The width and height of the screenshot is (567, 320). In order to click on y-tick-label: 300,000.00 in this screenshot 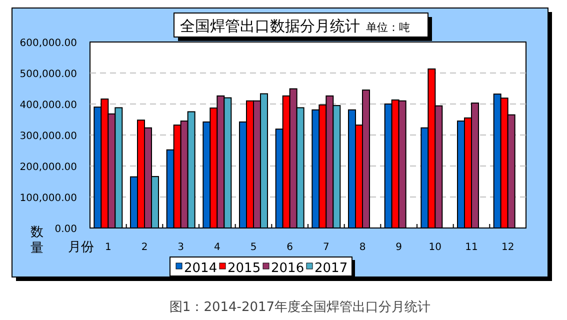, I will do `click(48, 136)`.